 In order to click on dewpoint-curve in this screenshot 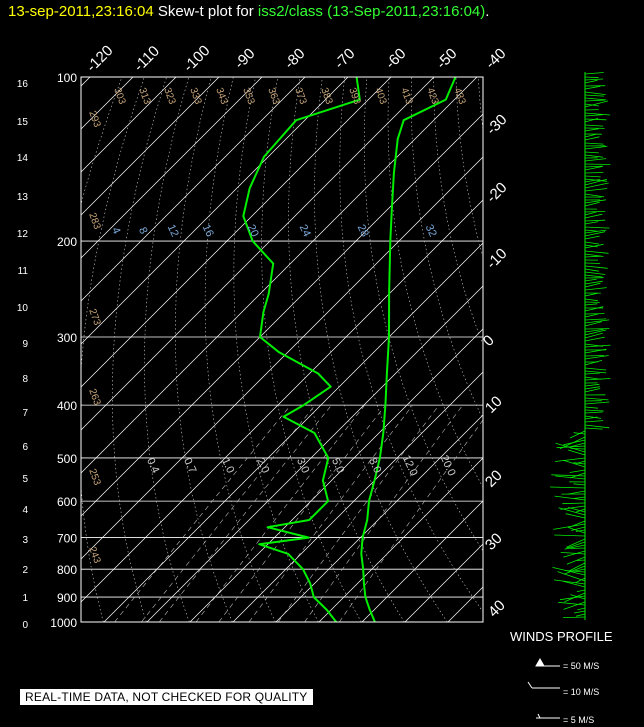, I will do `click(301, 349)`.